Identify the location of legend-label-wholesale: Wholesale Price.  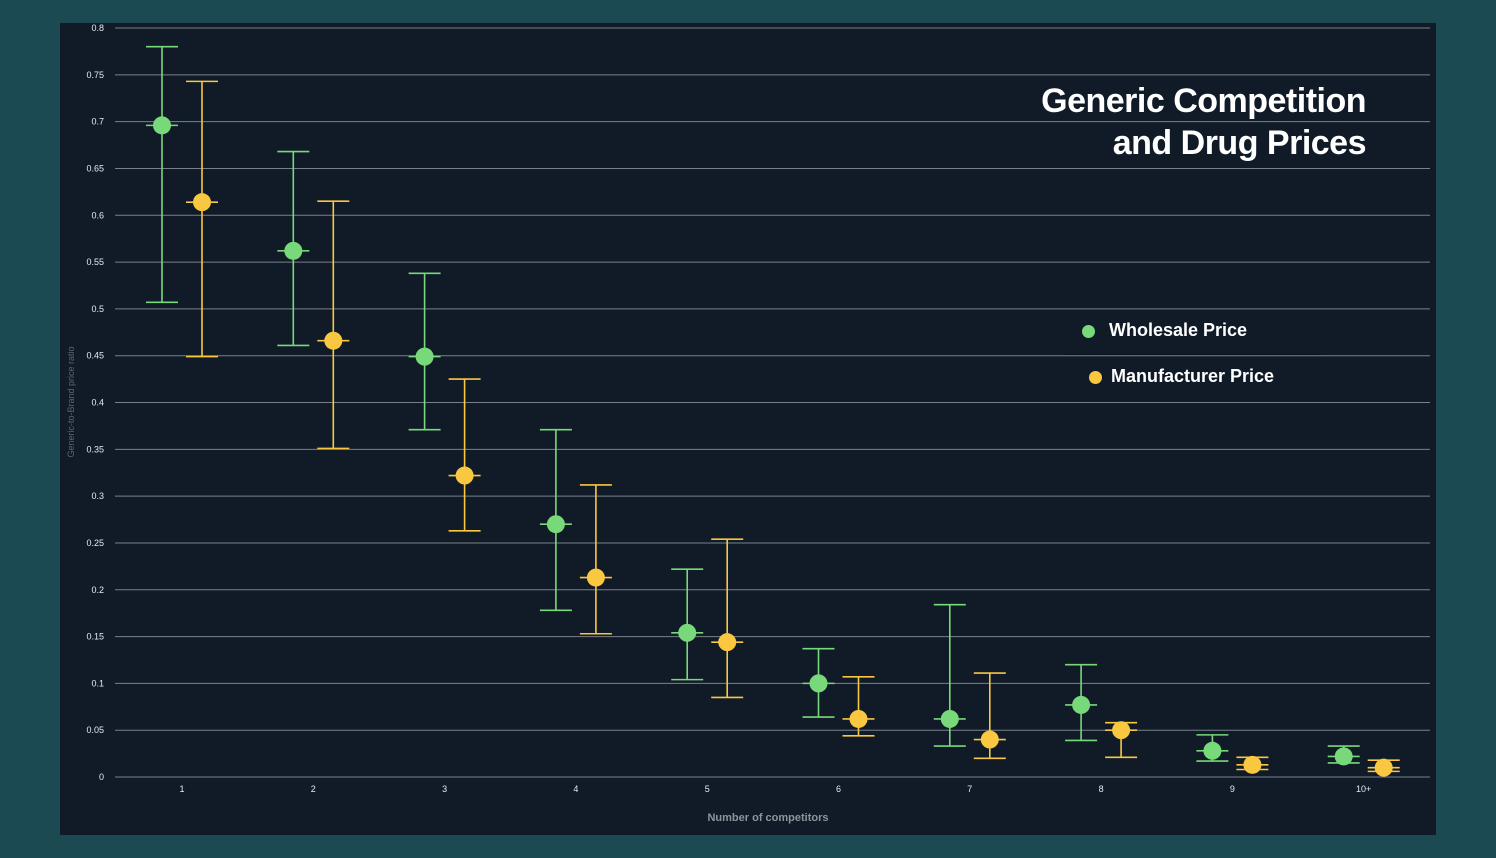
(1178, 330).